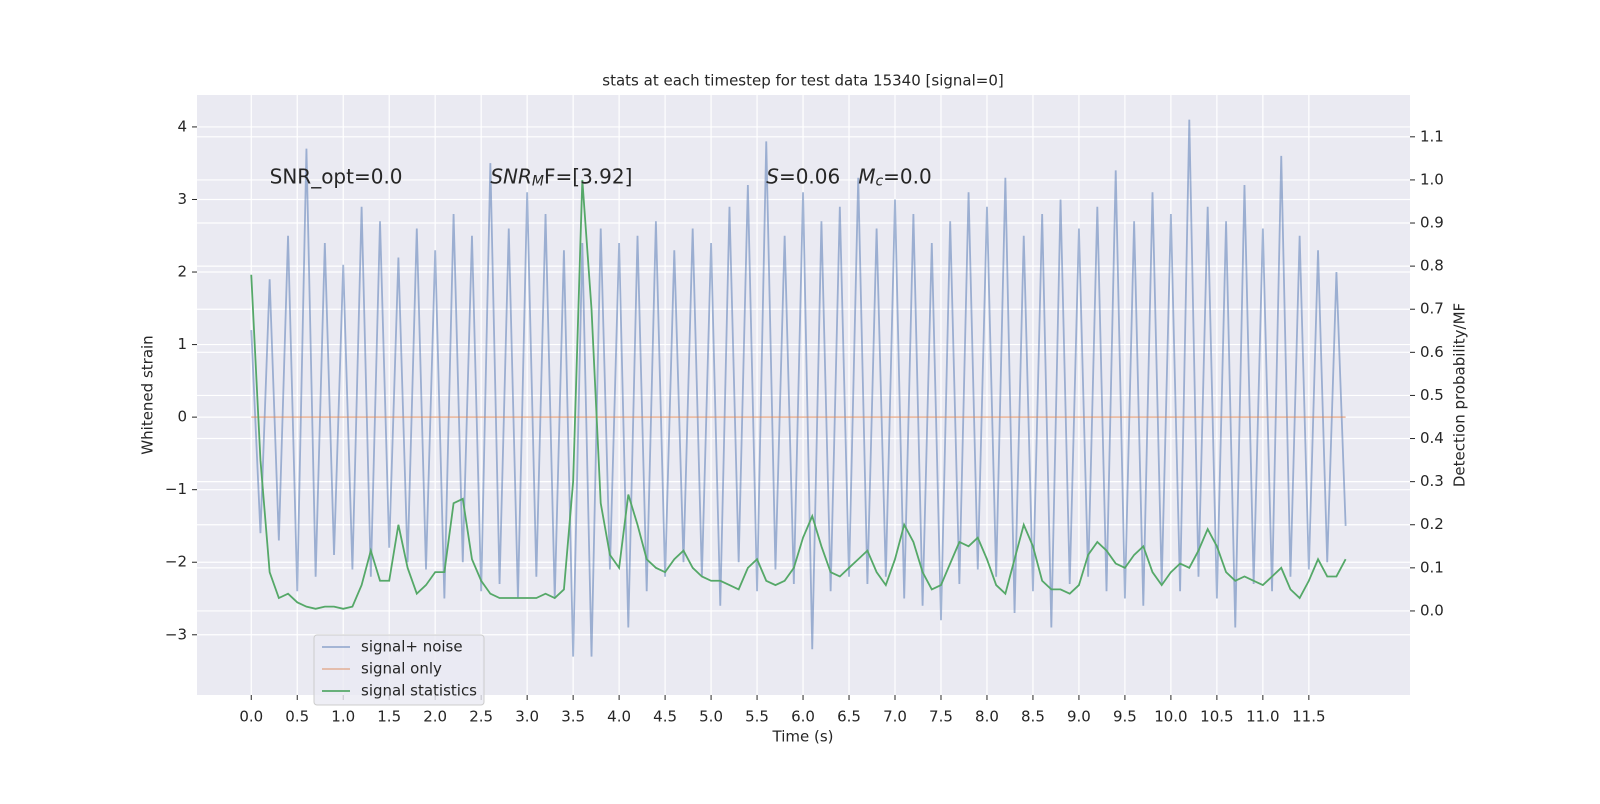  Describe the element at coordinates (849, 717) in the screenshot. I see `x-tick-label: 6.5` at that location.